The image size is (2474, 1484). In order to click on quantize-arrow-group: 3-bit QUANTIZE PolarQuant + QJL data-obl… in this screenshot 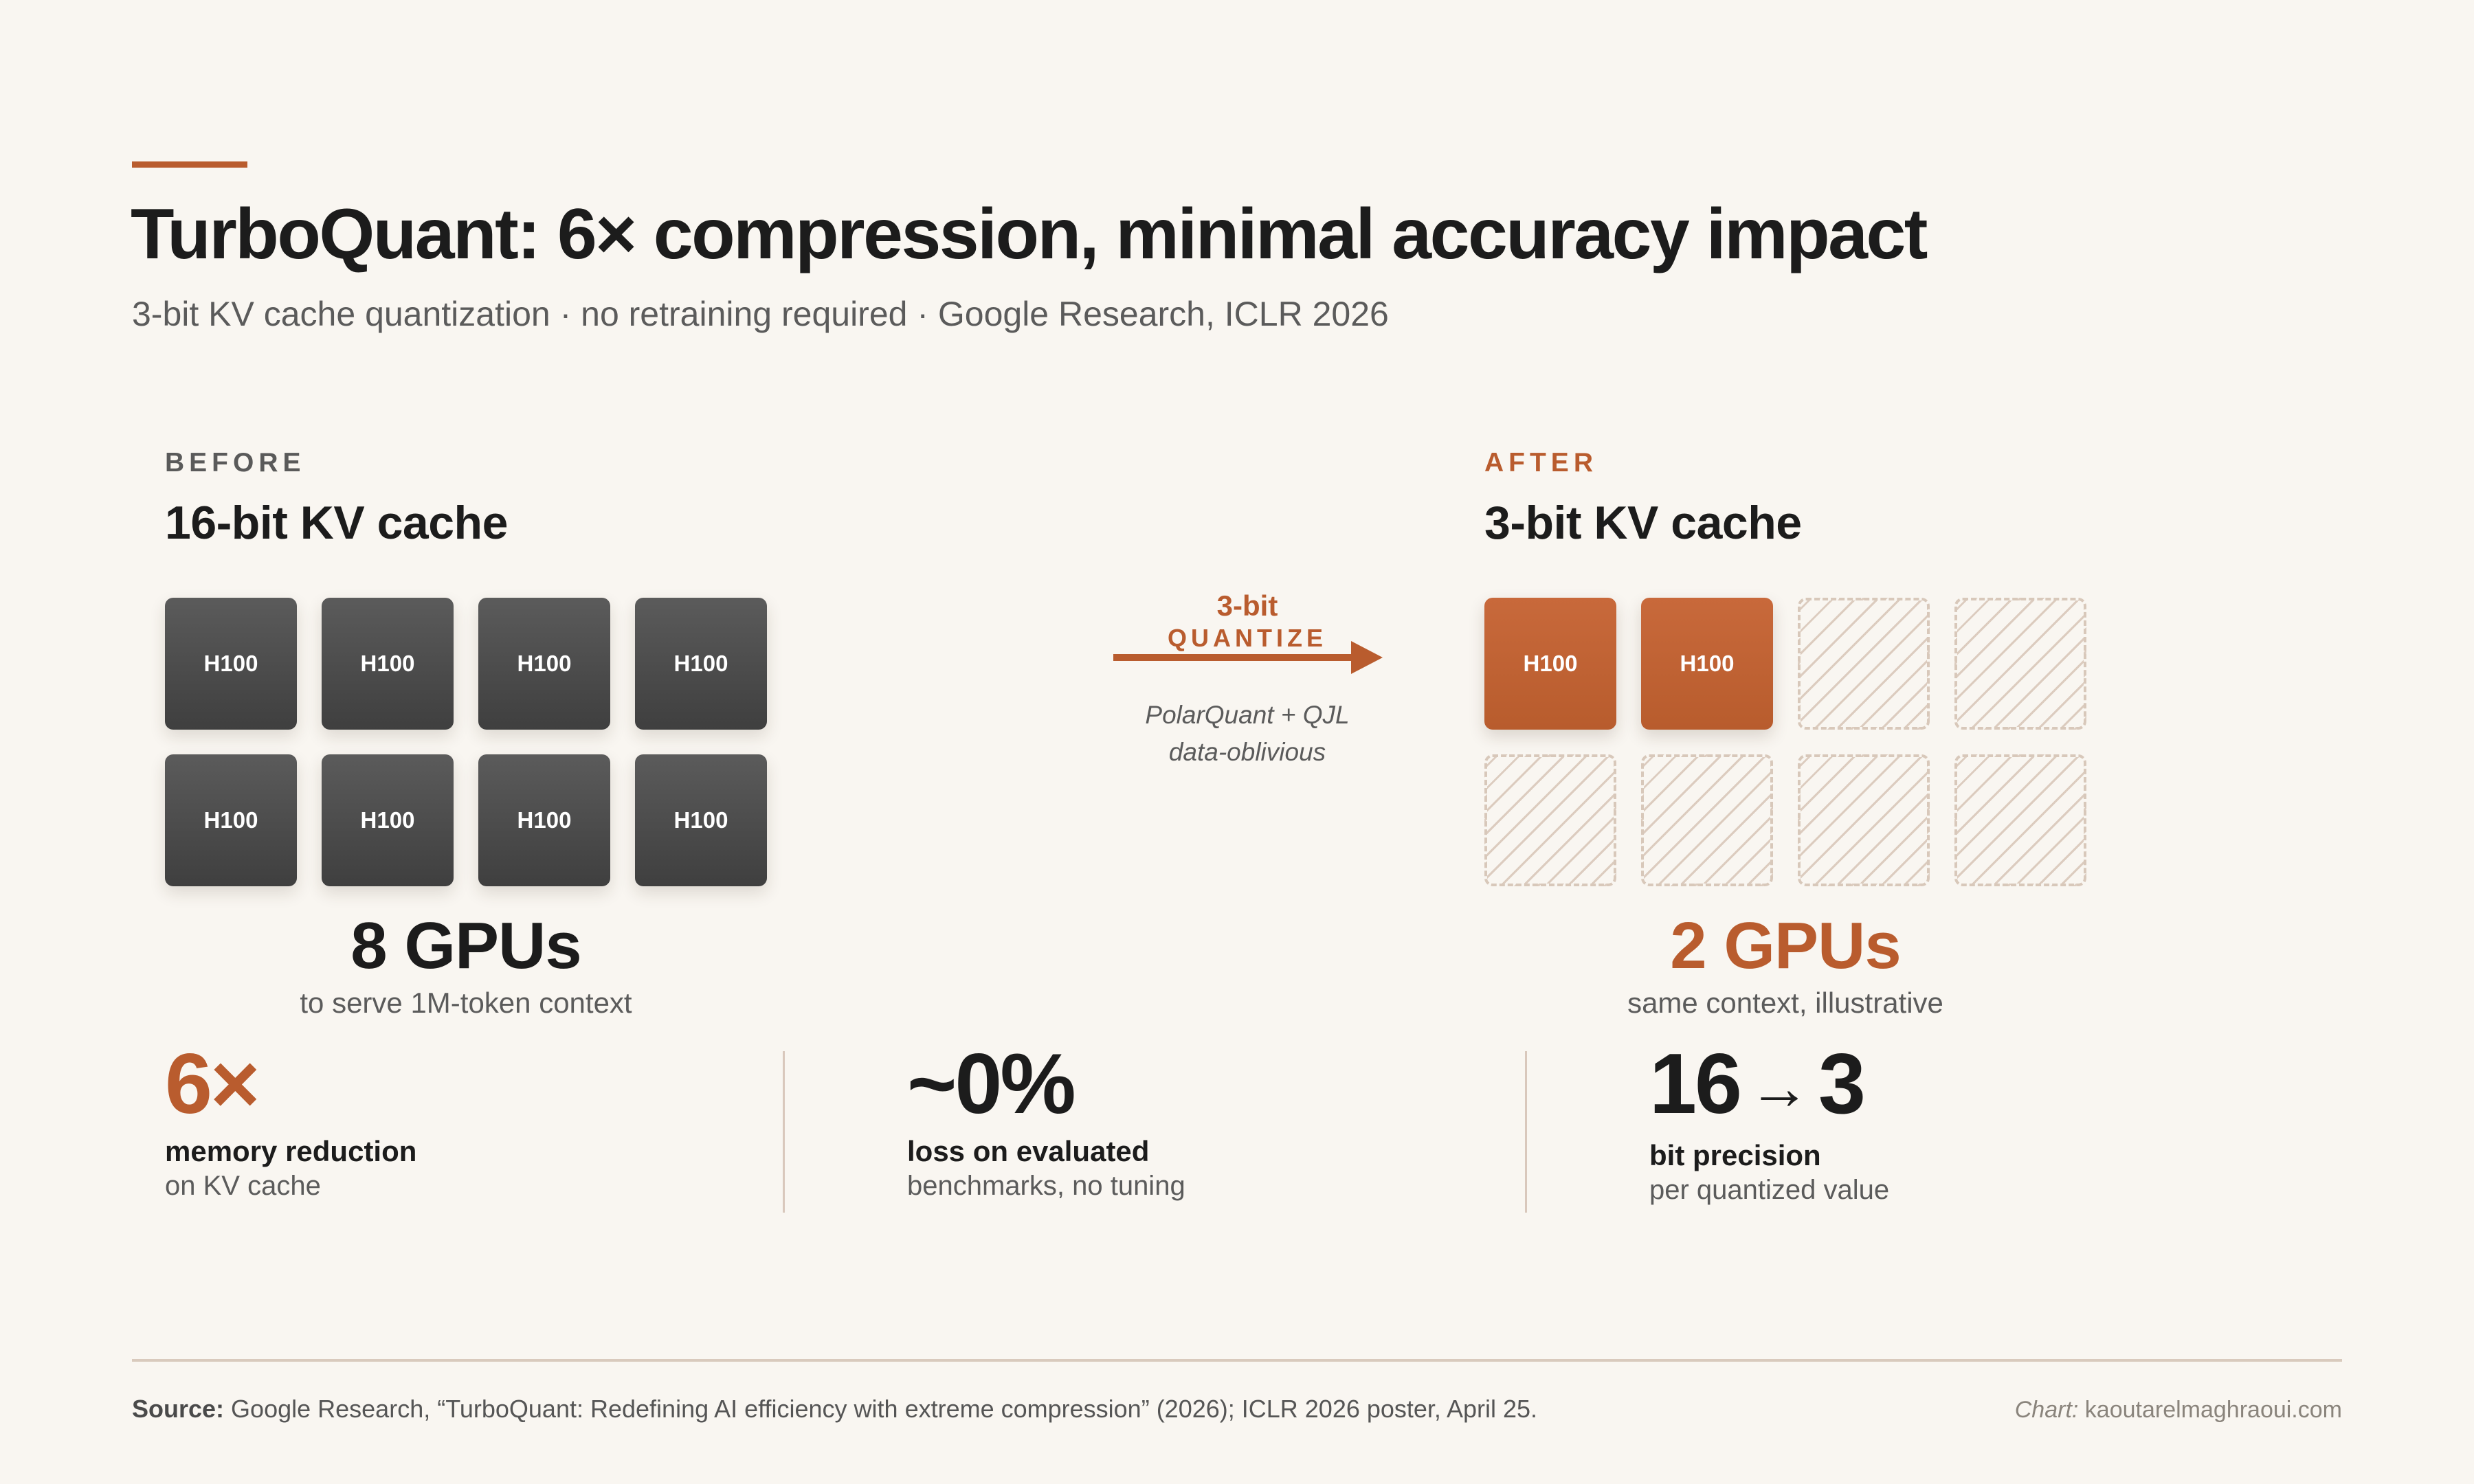, I will do `click(1247, 680)`.